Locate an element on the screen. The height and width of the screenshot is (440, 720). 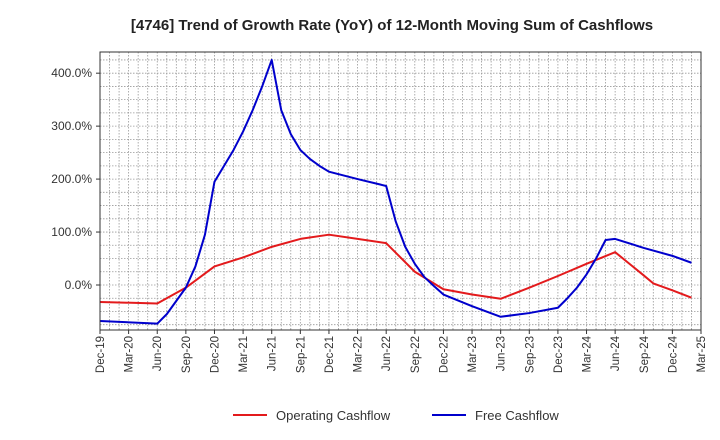
y-tick-label: 300.0% is located at coordinates (71, 126).